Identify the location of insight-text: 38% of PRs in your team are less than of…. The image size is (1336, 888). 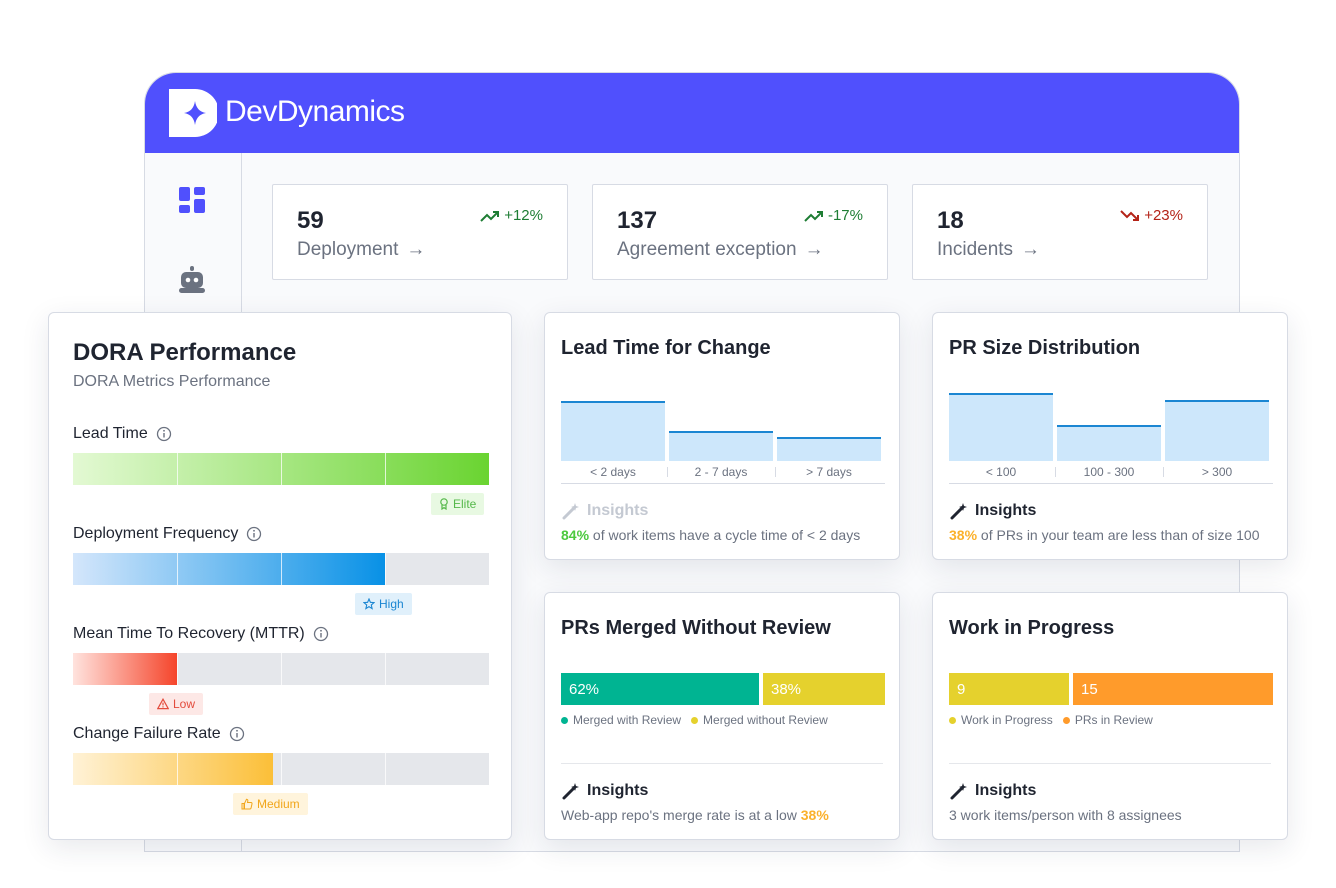
(1104, 535).